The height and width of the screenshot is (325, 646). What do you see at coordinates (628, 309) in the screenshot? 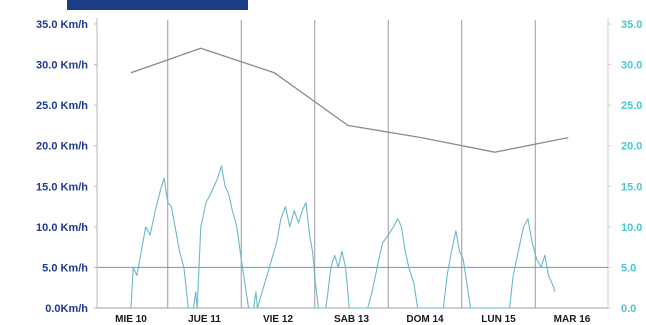
I see `y-tick-label-right: 0.0` at bounding box center [628, 309].